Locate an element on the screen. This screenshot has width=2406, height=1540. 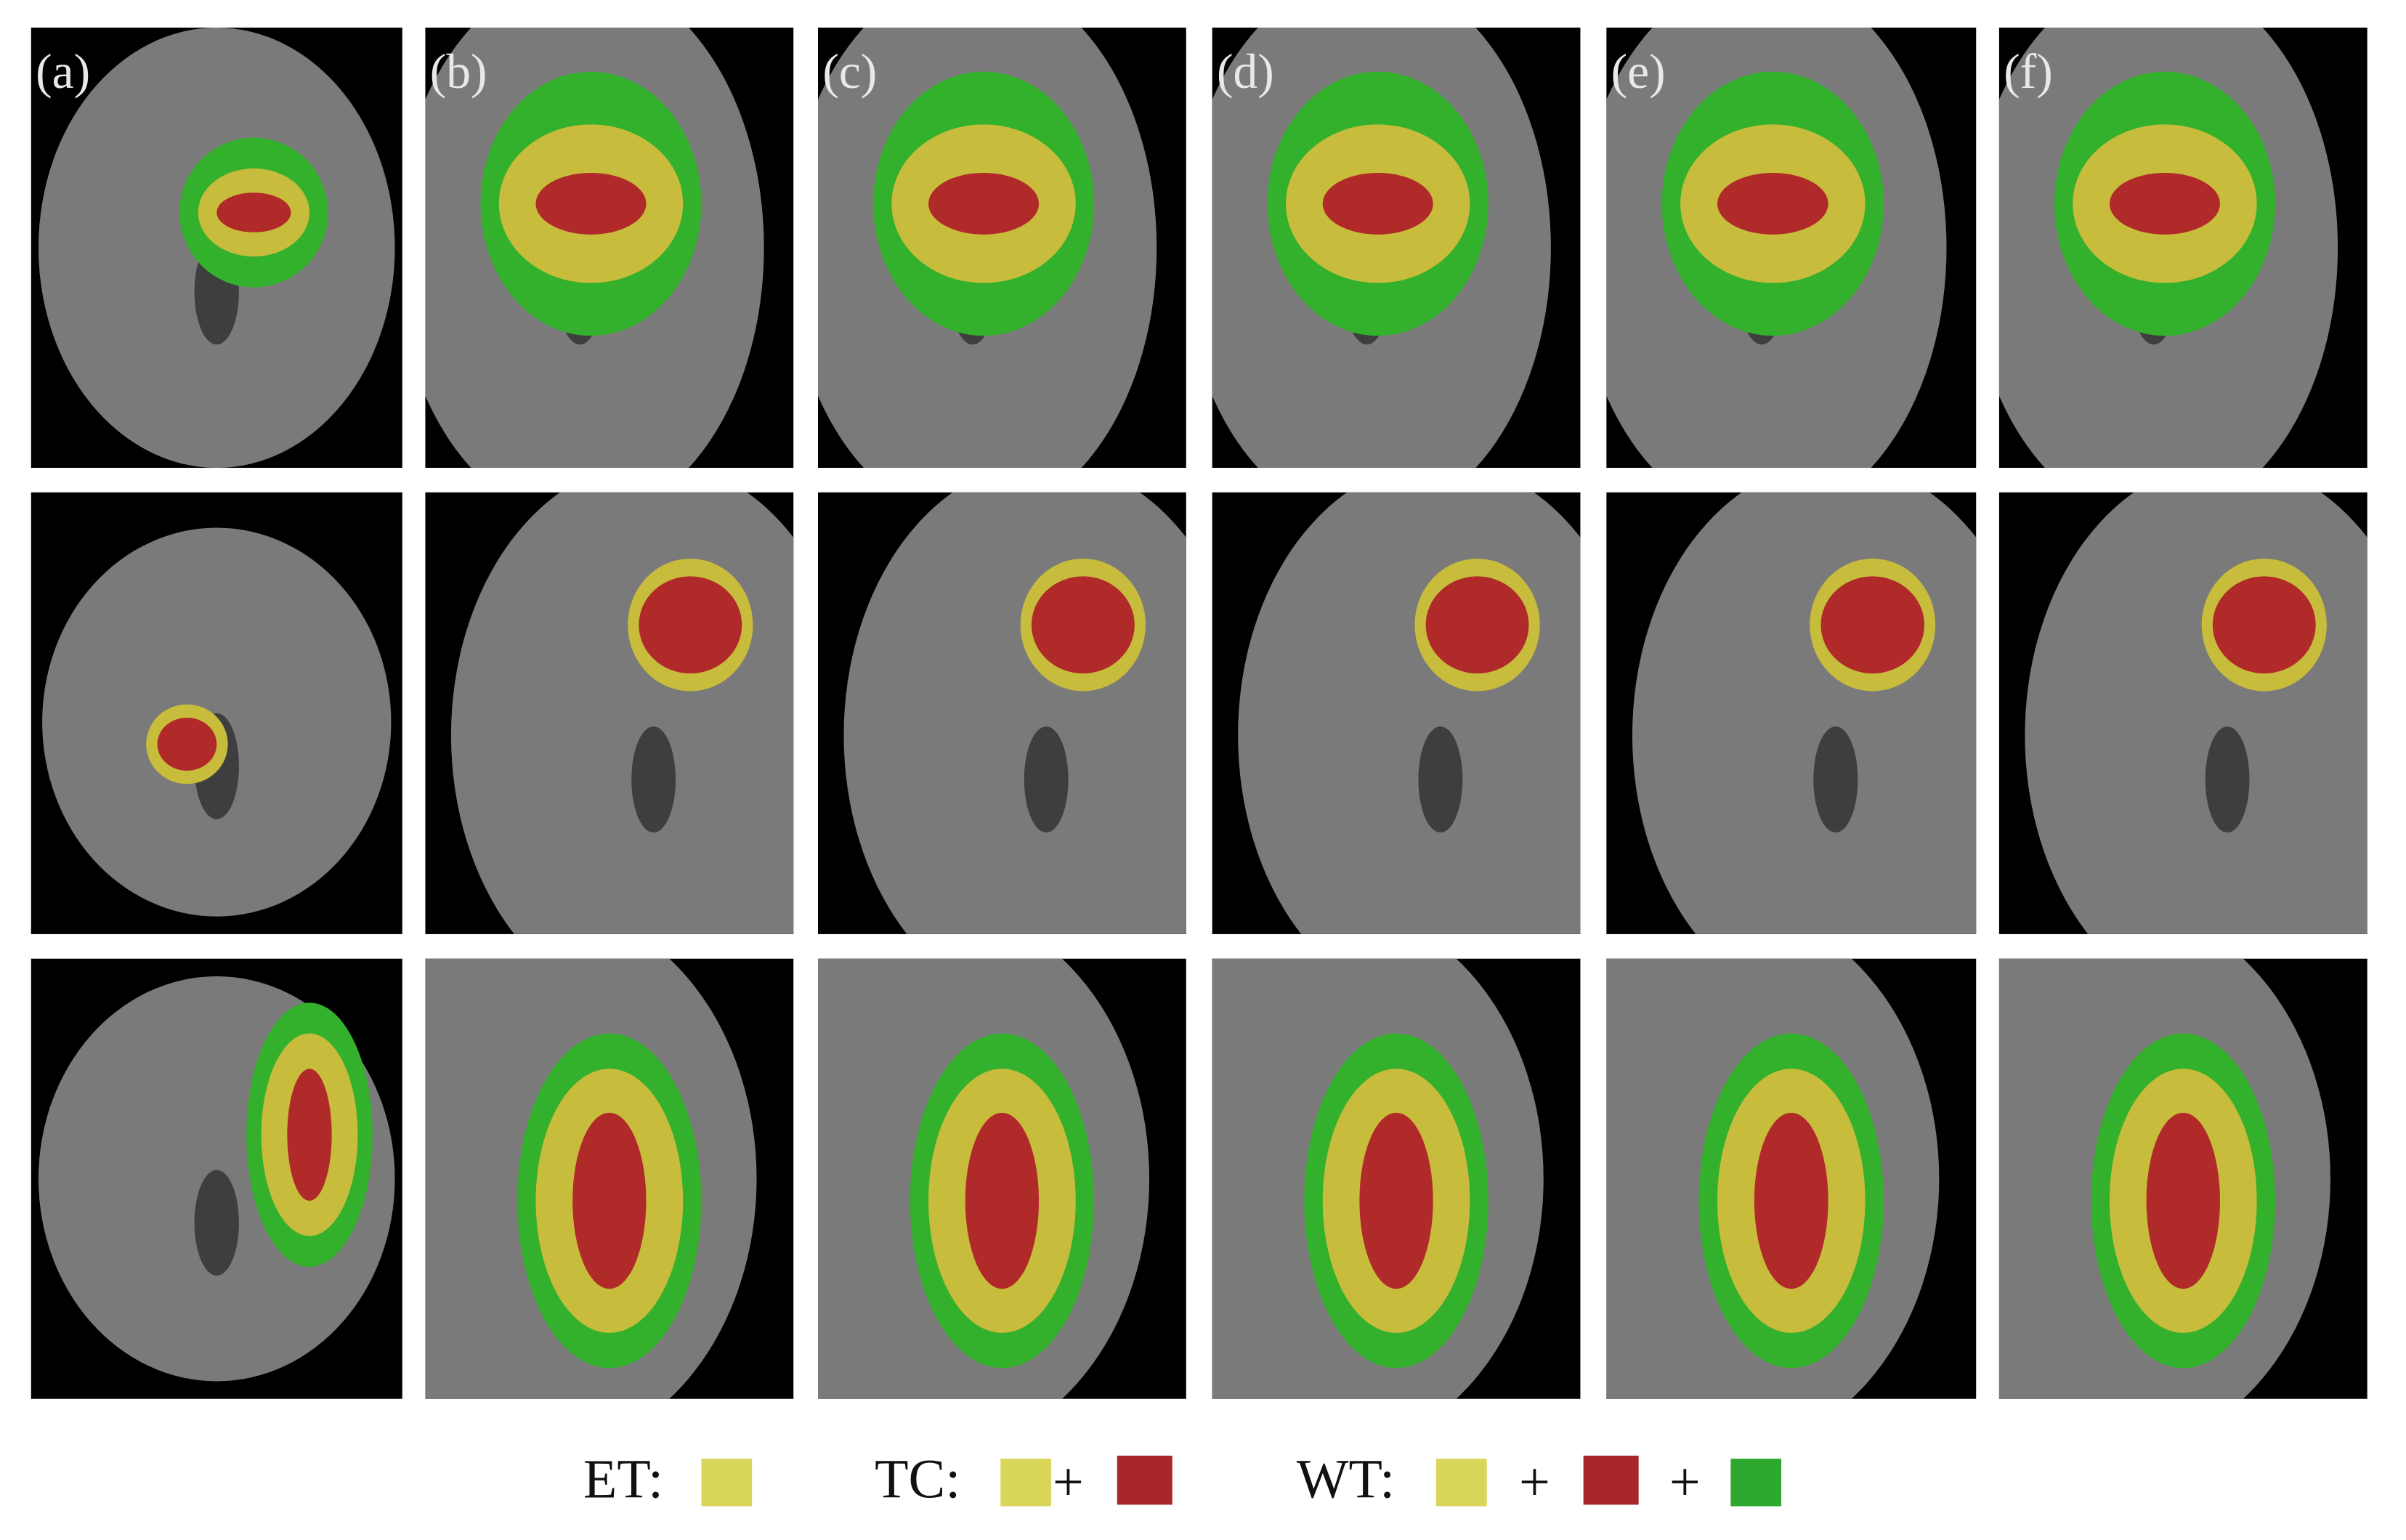
panel-label: (c) is located at coordinates (850, 71).